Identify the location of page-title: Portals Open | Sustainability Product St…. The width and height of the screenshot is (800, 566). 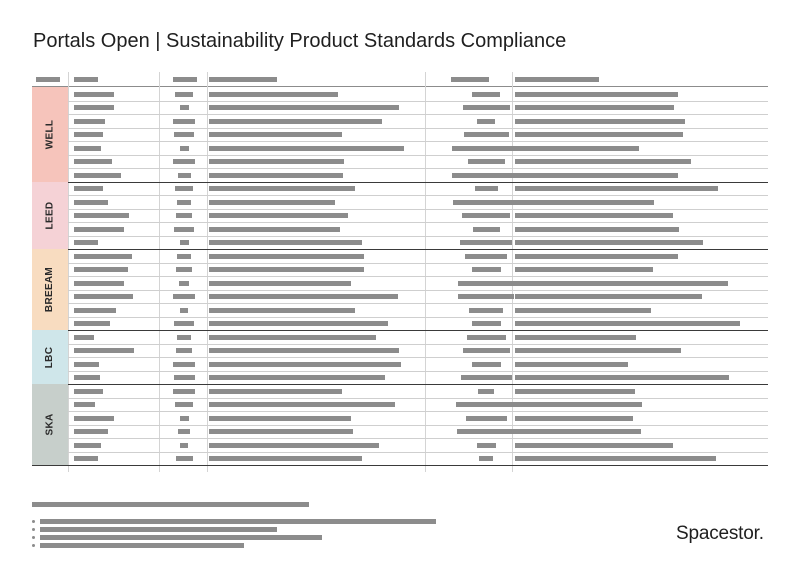
(300, 41).